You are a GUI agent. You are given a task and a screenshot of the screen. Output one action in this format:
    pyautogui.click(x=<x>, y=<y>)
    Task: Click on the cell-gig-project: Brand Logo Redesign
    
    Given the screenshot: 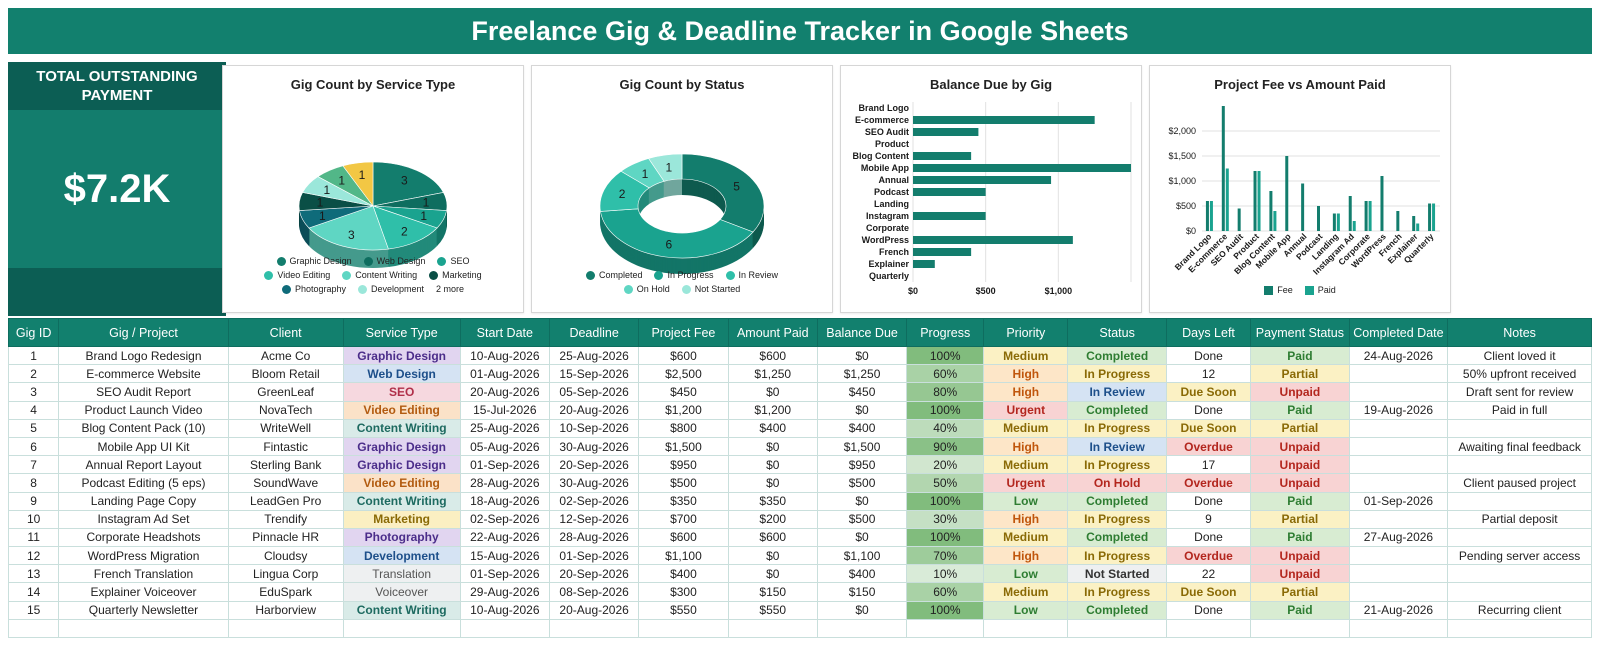 What is the action you would take?
    pyautogui.click(x=143, y=355)
    